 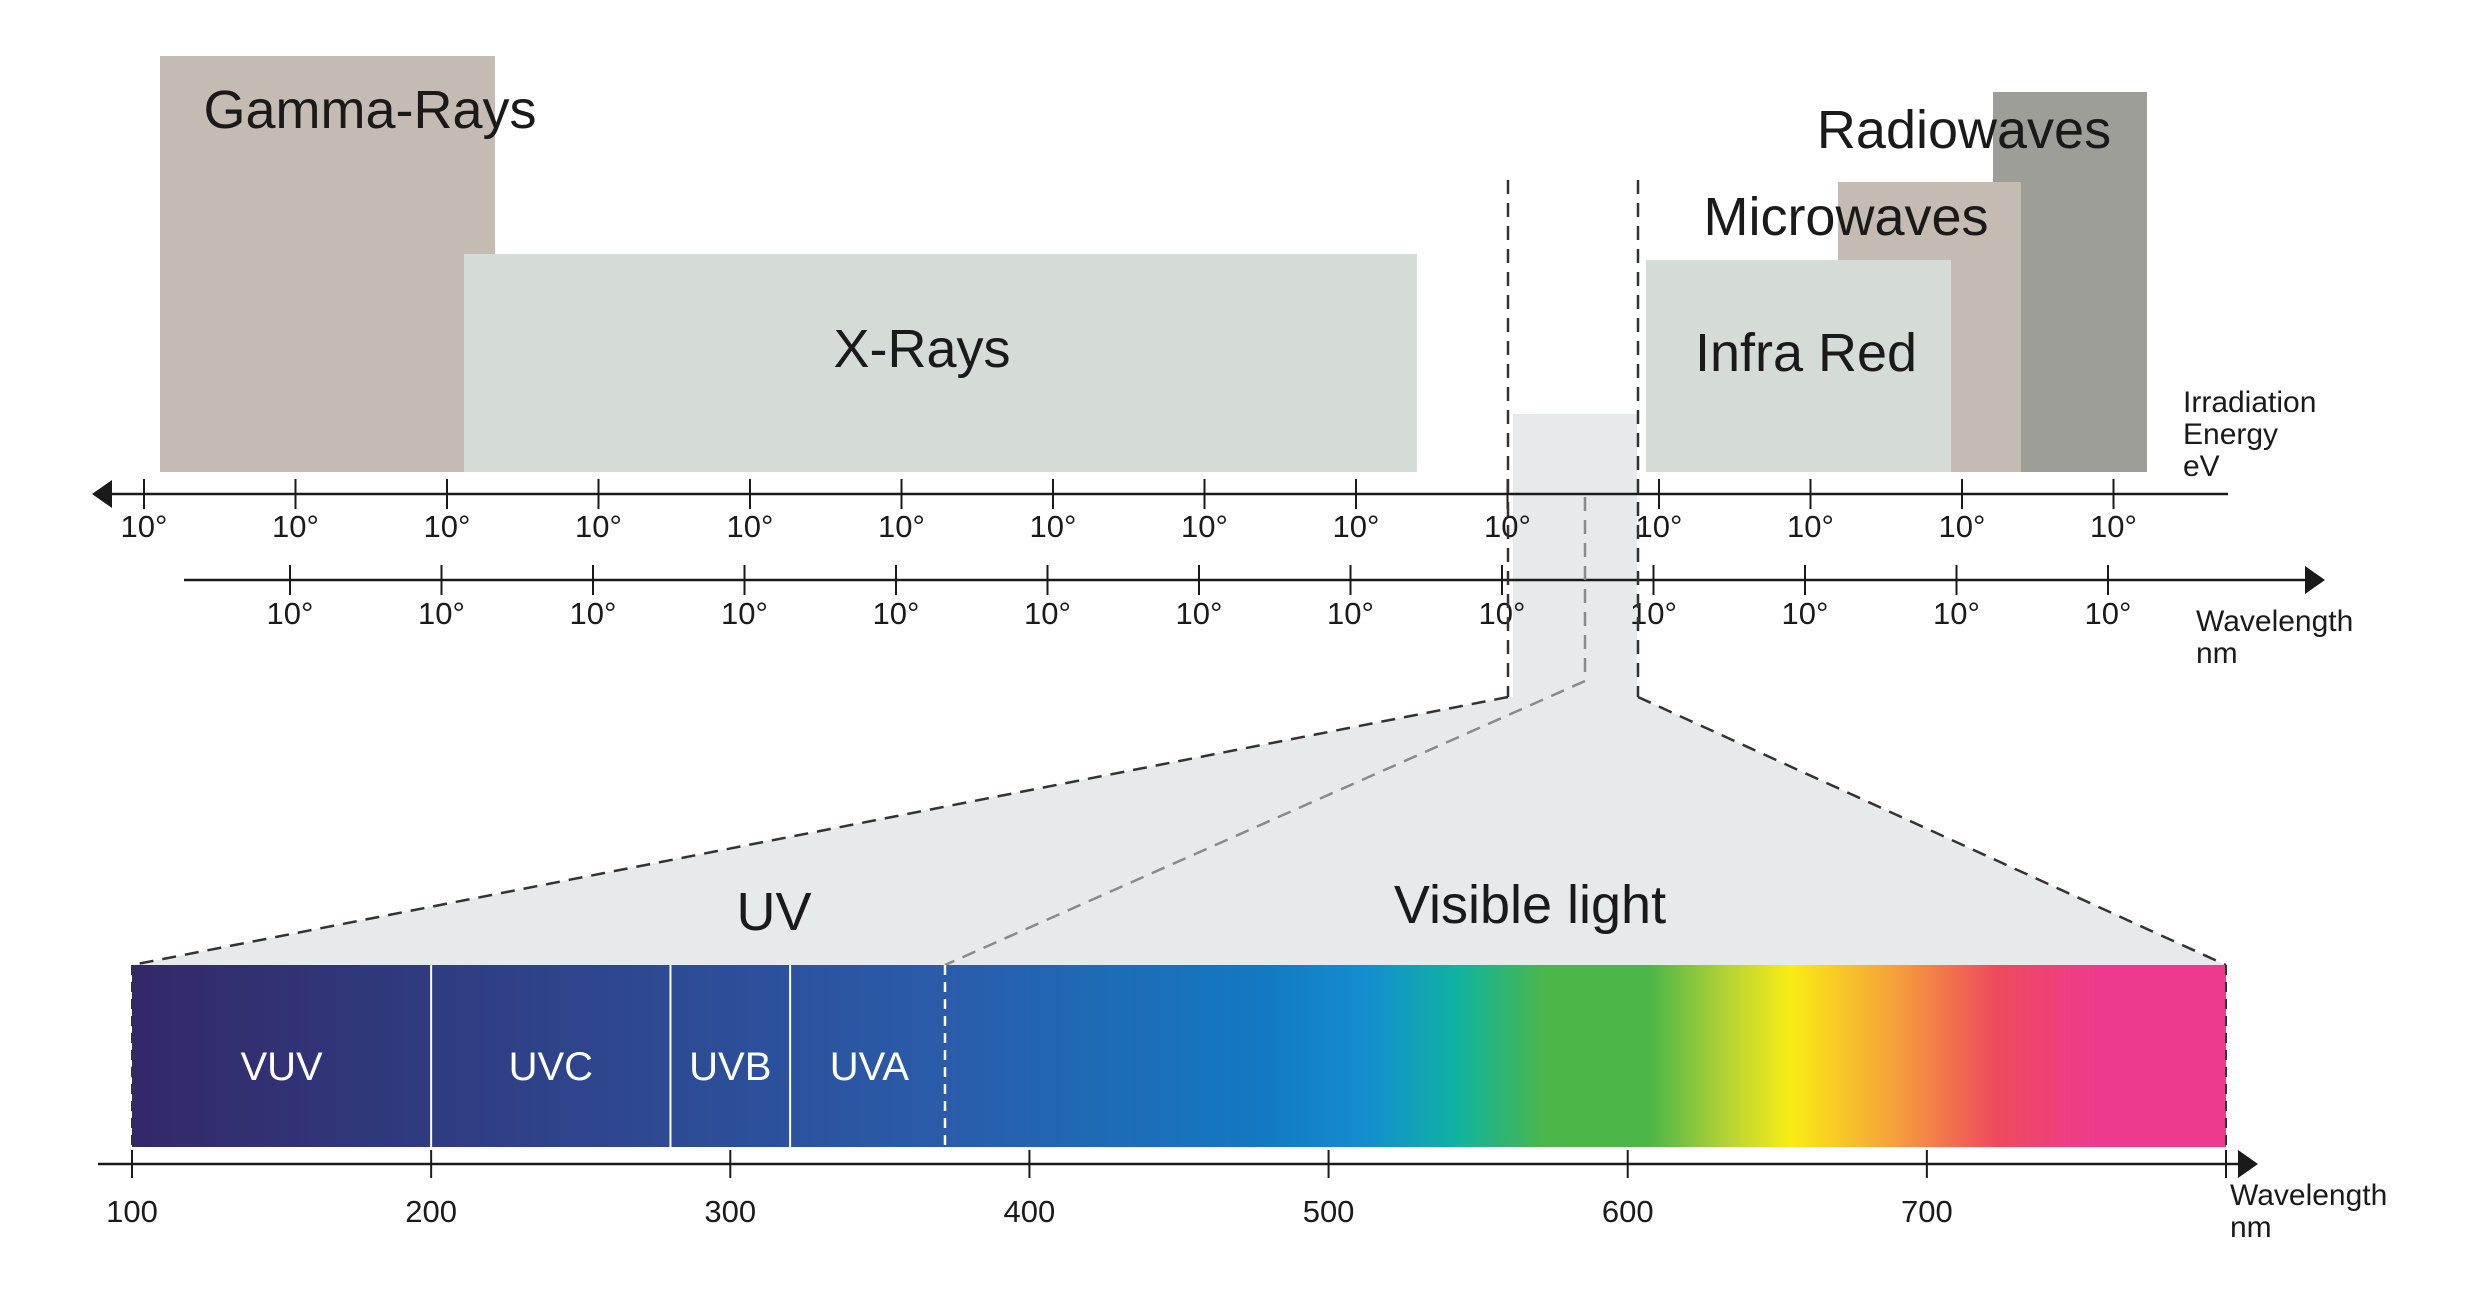 I want to click on wavelength-axis-ticks: 10° 10° 10° 10° 10° 10° 10° 10° 10° 10° 10° 10° 10°, so click(x=1199, y=598).